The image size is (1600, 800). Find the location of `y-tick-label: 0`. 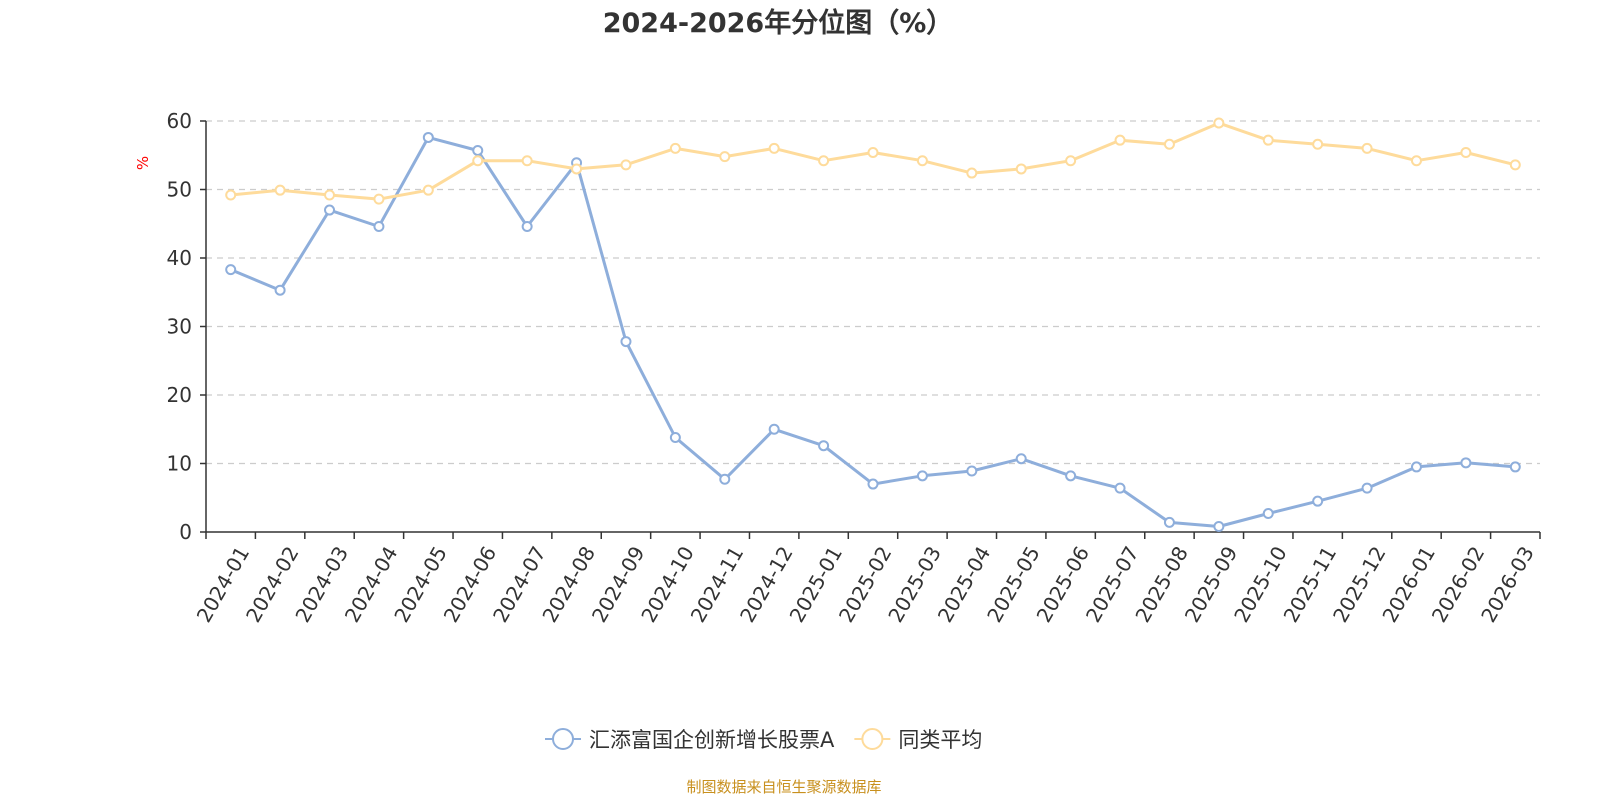

y-tick-label: 0 is located at coordinates (185, 532).